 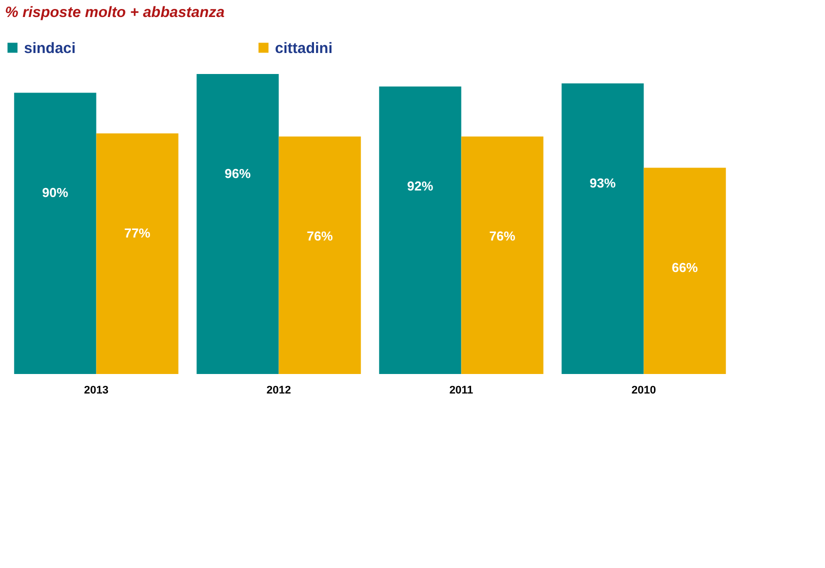 What do you see at coordinates (644, 390) in the screenshot?
I see `x-tick-label: 2010` at bounding box center [644, 390].